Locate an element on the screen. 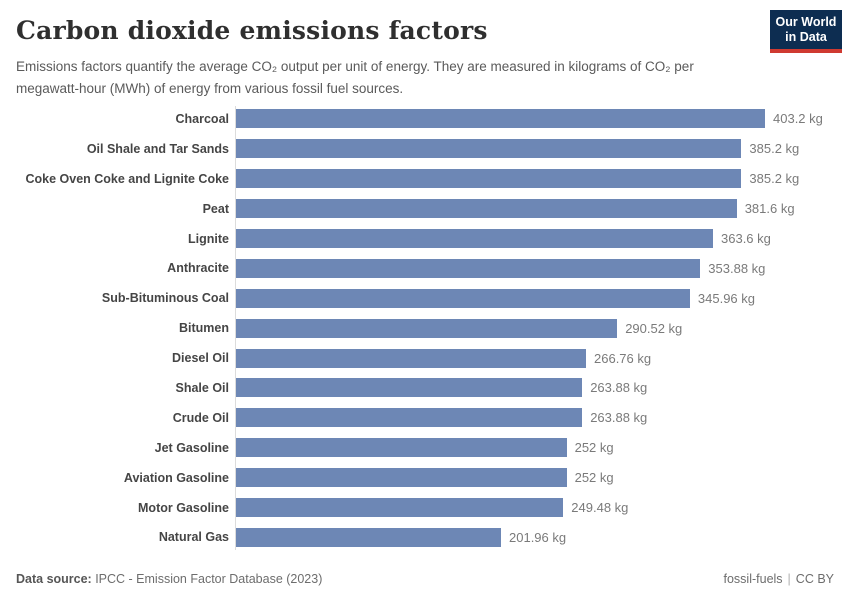 This screenshot has height=600, width=850. license-link: CC BY is located at coordinates (814, 579).